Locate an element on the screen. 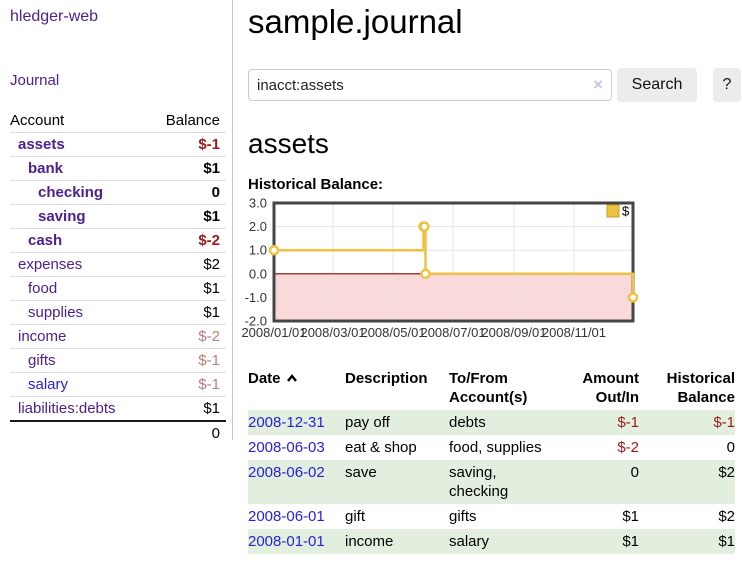 Image resolution: width=742 pixels, height=582 pixels. register-header-date: Date is located at coordinates (296, 388).